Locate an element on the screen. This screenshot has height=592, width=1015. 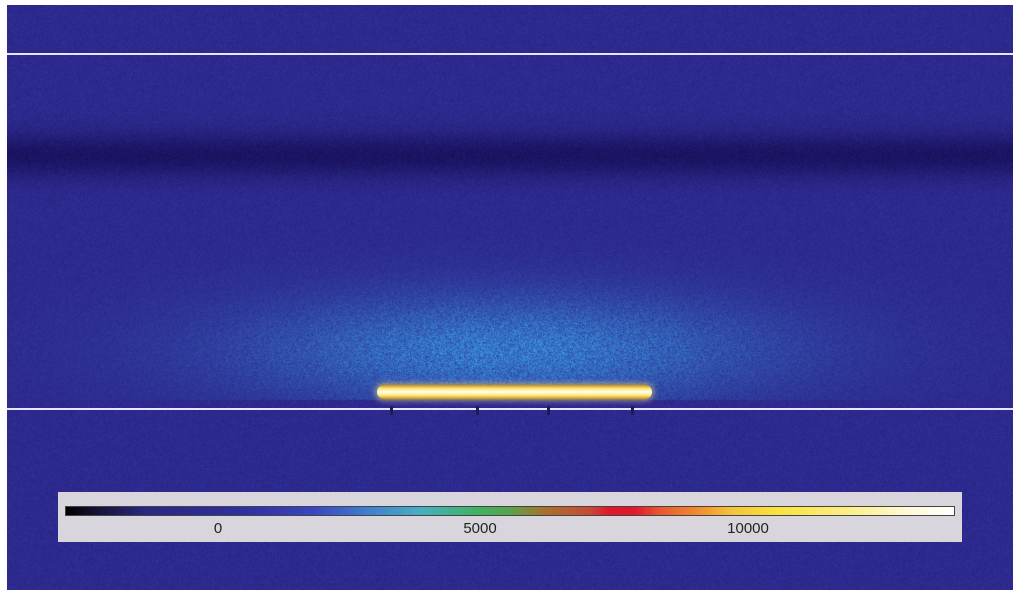
colorbar-panel: 0 5000 10000 is located at coordinates (510, 517).